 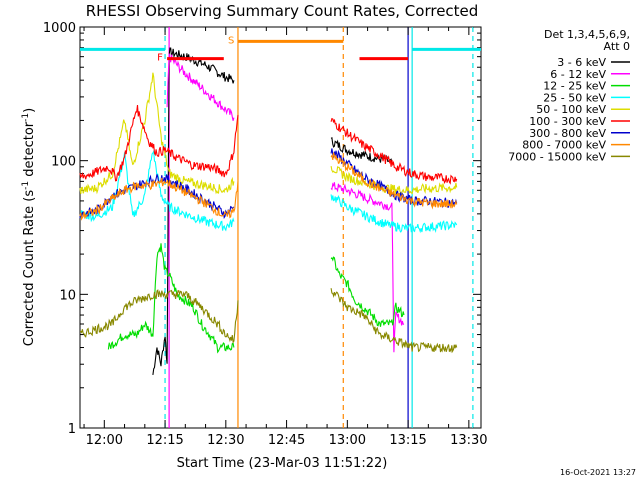 What do you see at coordinates (72, 429) in the screenshot?
I see `y-tick-label: 1` at bounding box center [72, 429].